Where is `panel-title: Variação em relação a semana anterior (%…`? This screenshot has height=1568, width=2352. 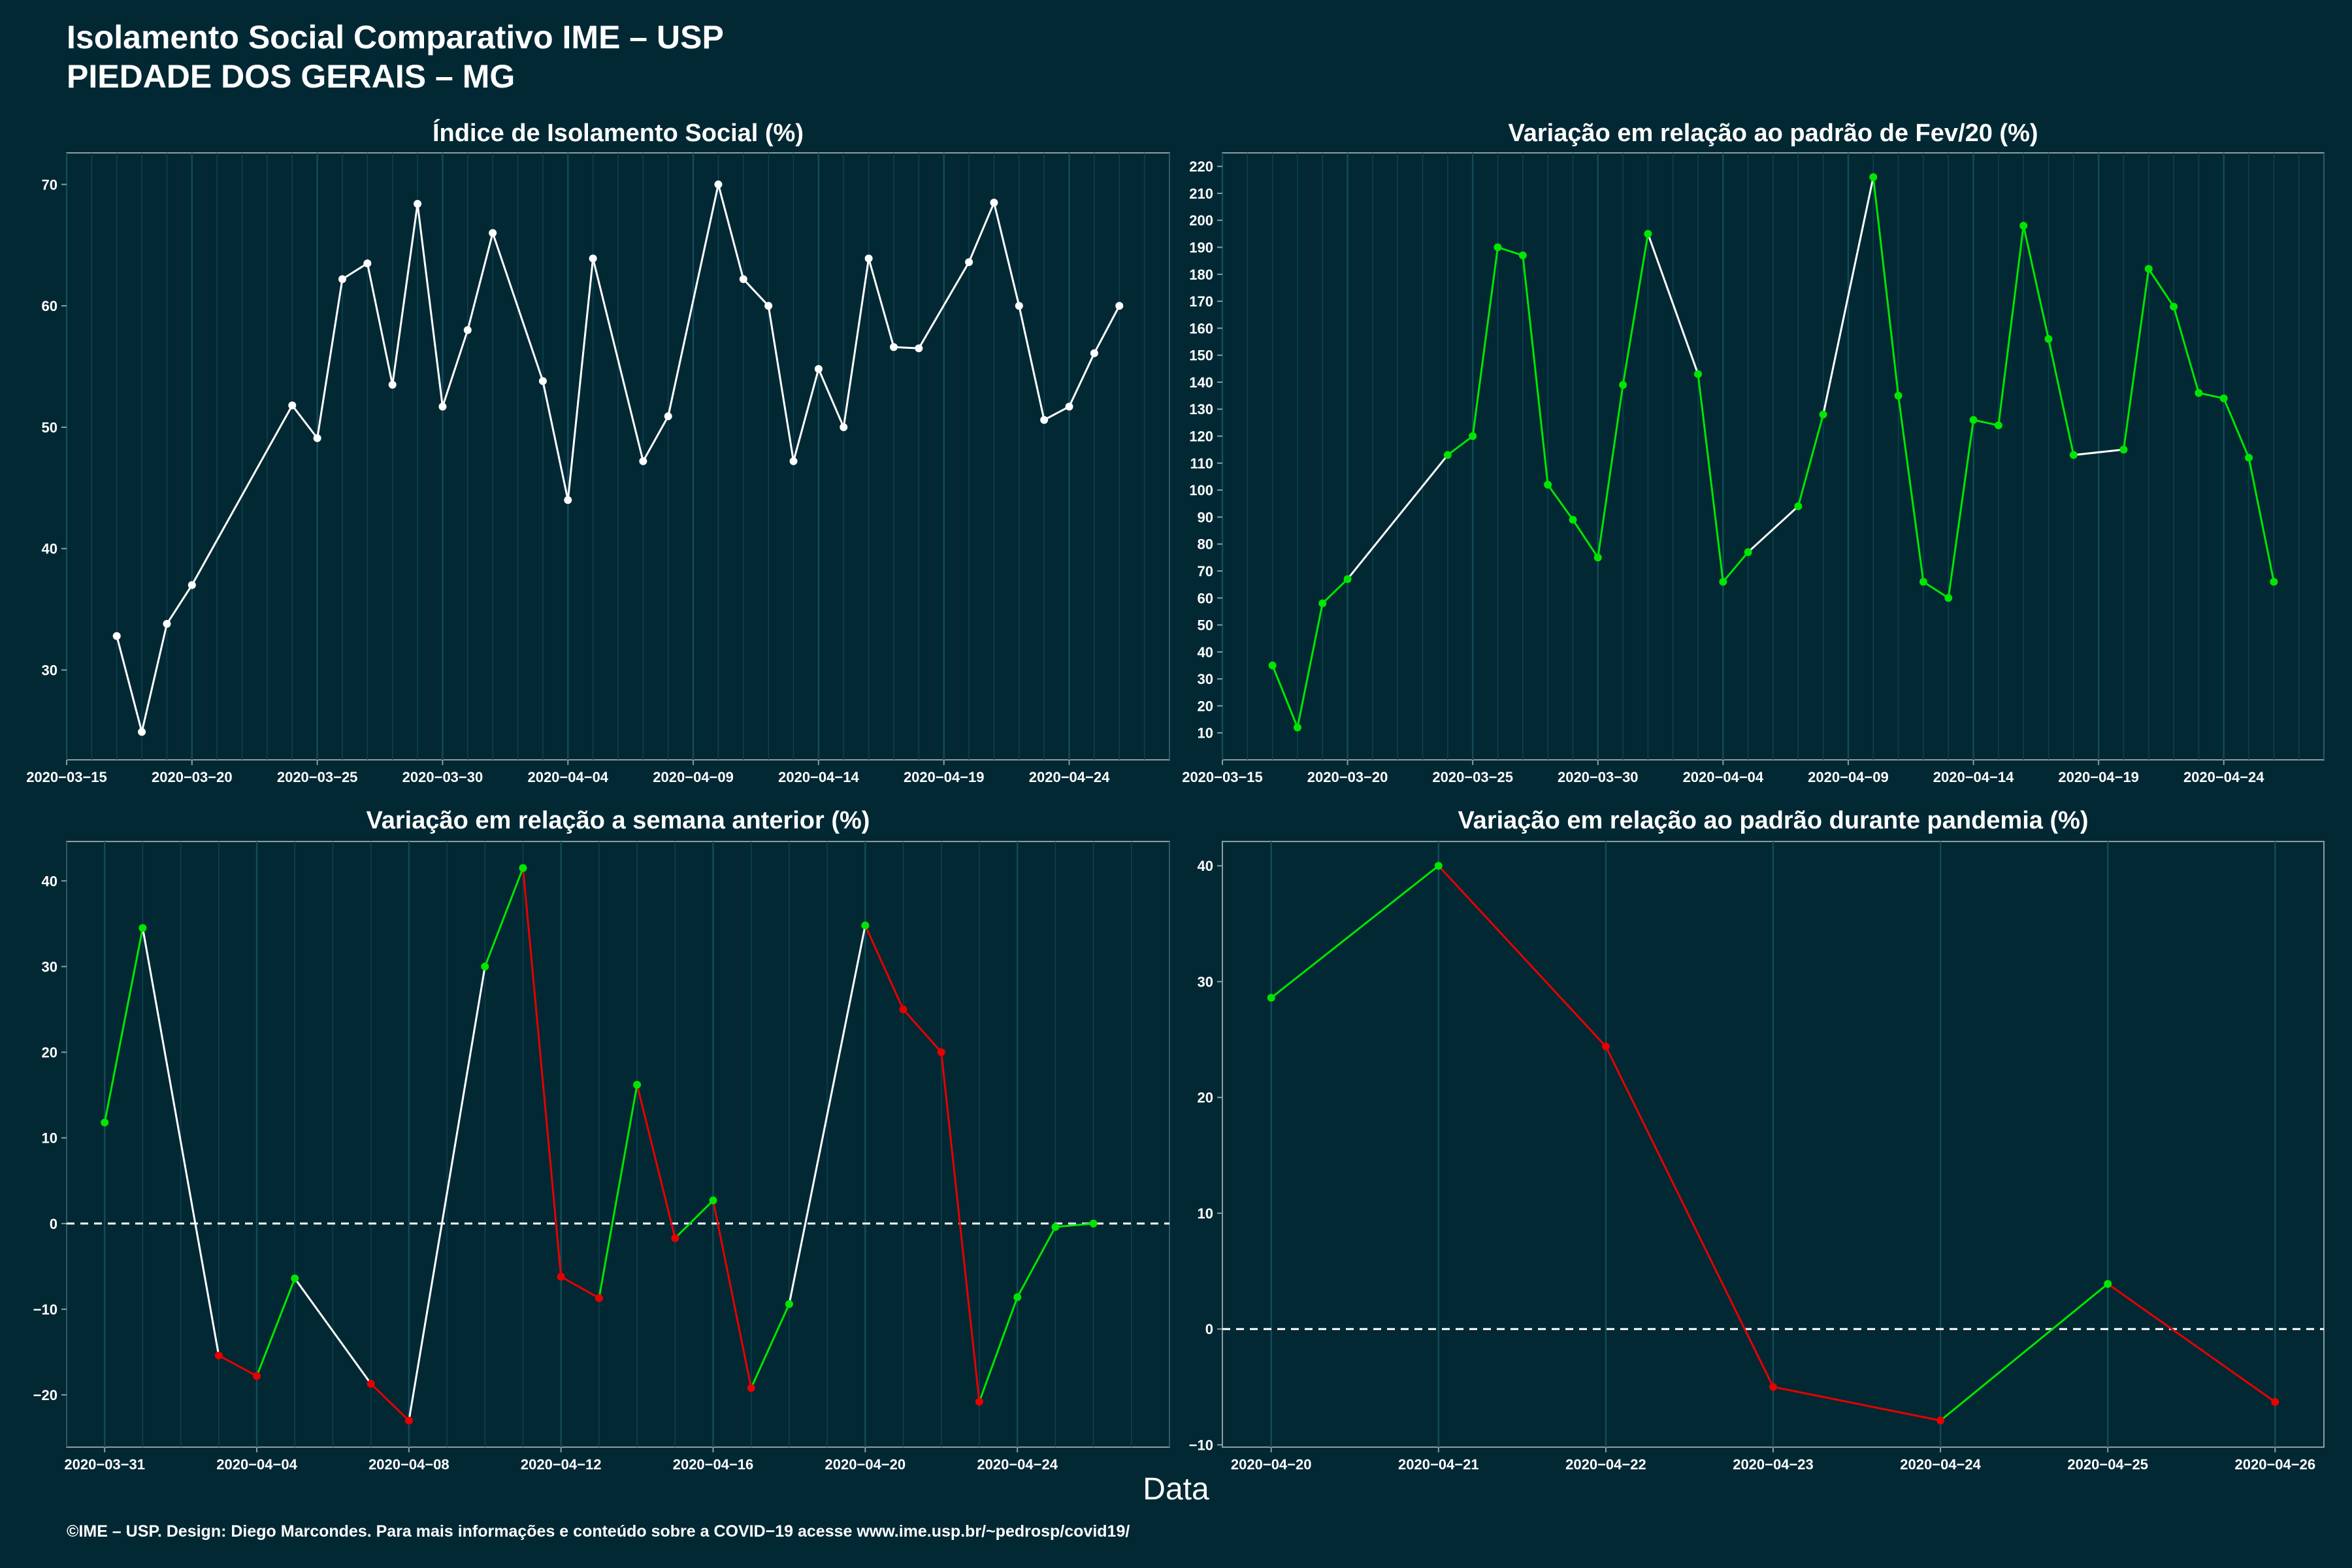 panel-title: Variação em relação a semana anterior (%… is located at coordinates (618, 820).